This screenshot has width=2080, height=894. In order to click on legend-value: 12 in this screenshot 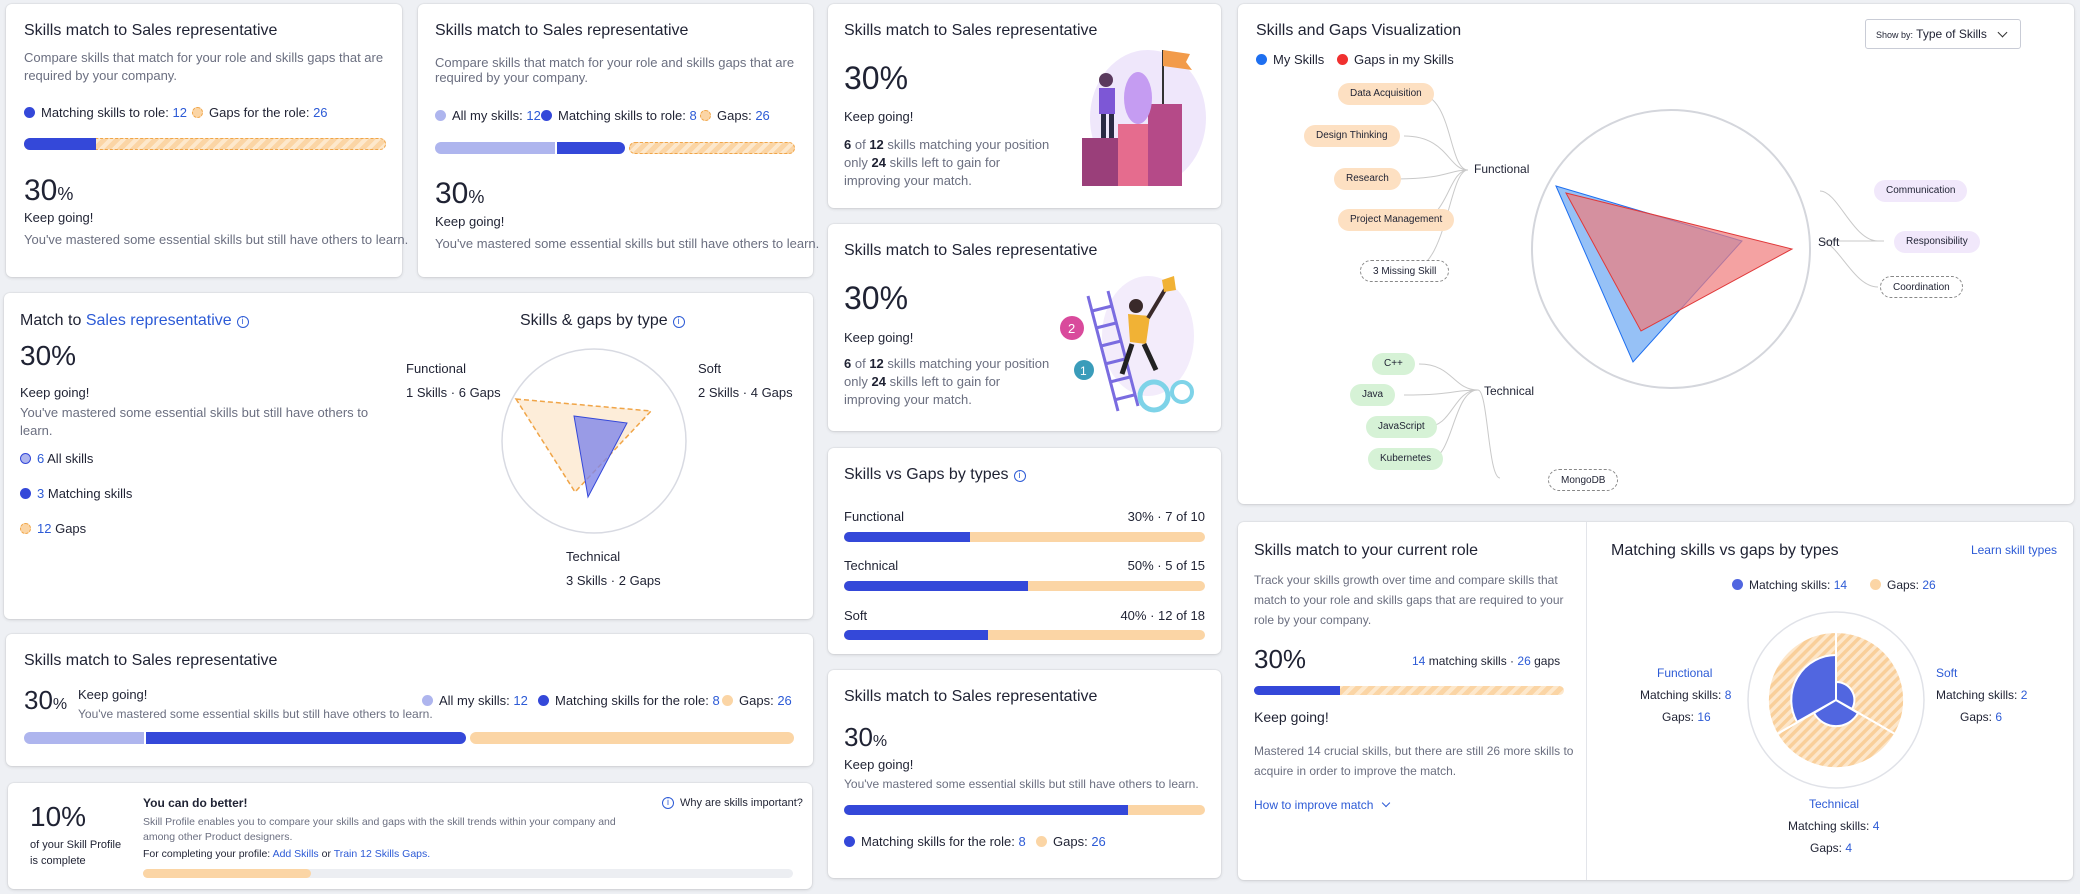, I will do `click(520, 700)`.